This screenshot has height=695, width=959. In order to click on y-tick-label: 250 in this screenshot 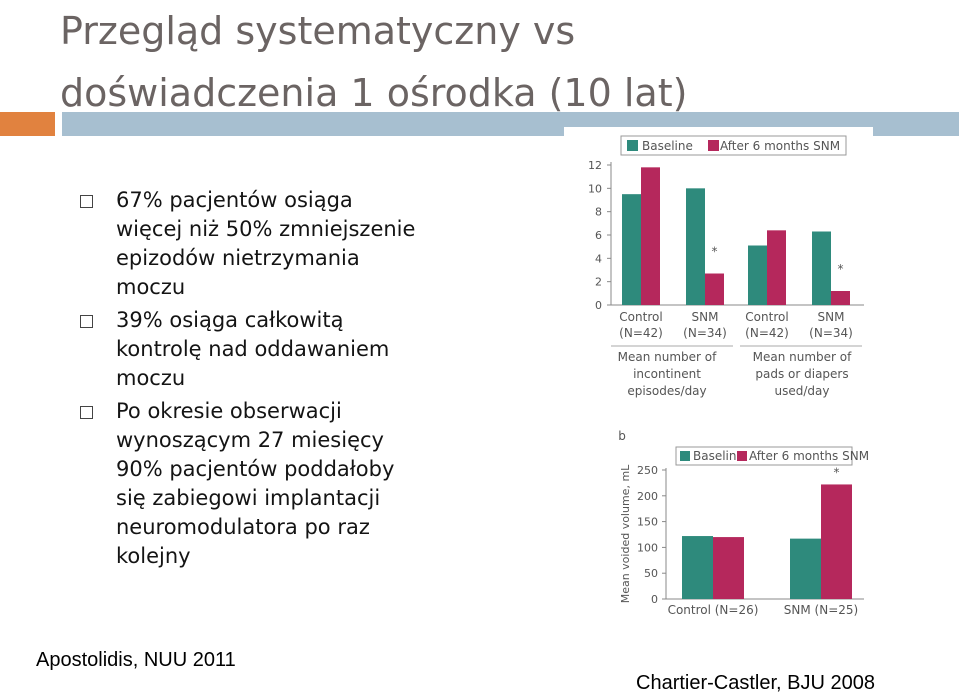, I will do `click(647, 470)`.